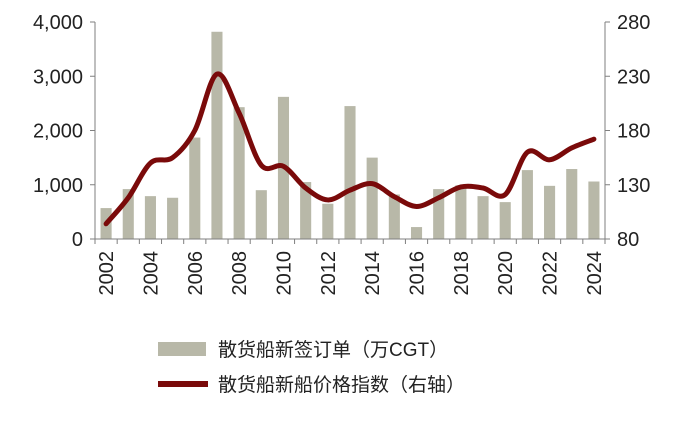  What do you see at coordinates (107, 273) in the screenshot?
I see `x-tick-label: 2002` at bounding box center [107, 273].